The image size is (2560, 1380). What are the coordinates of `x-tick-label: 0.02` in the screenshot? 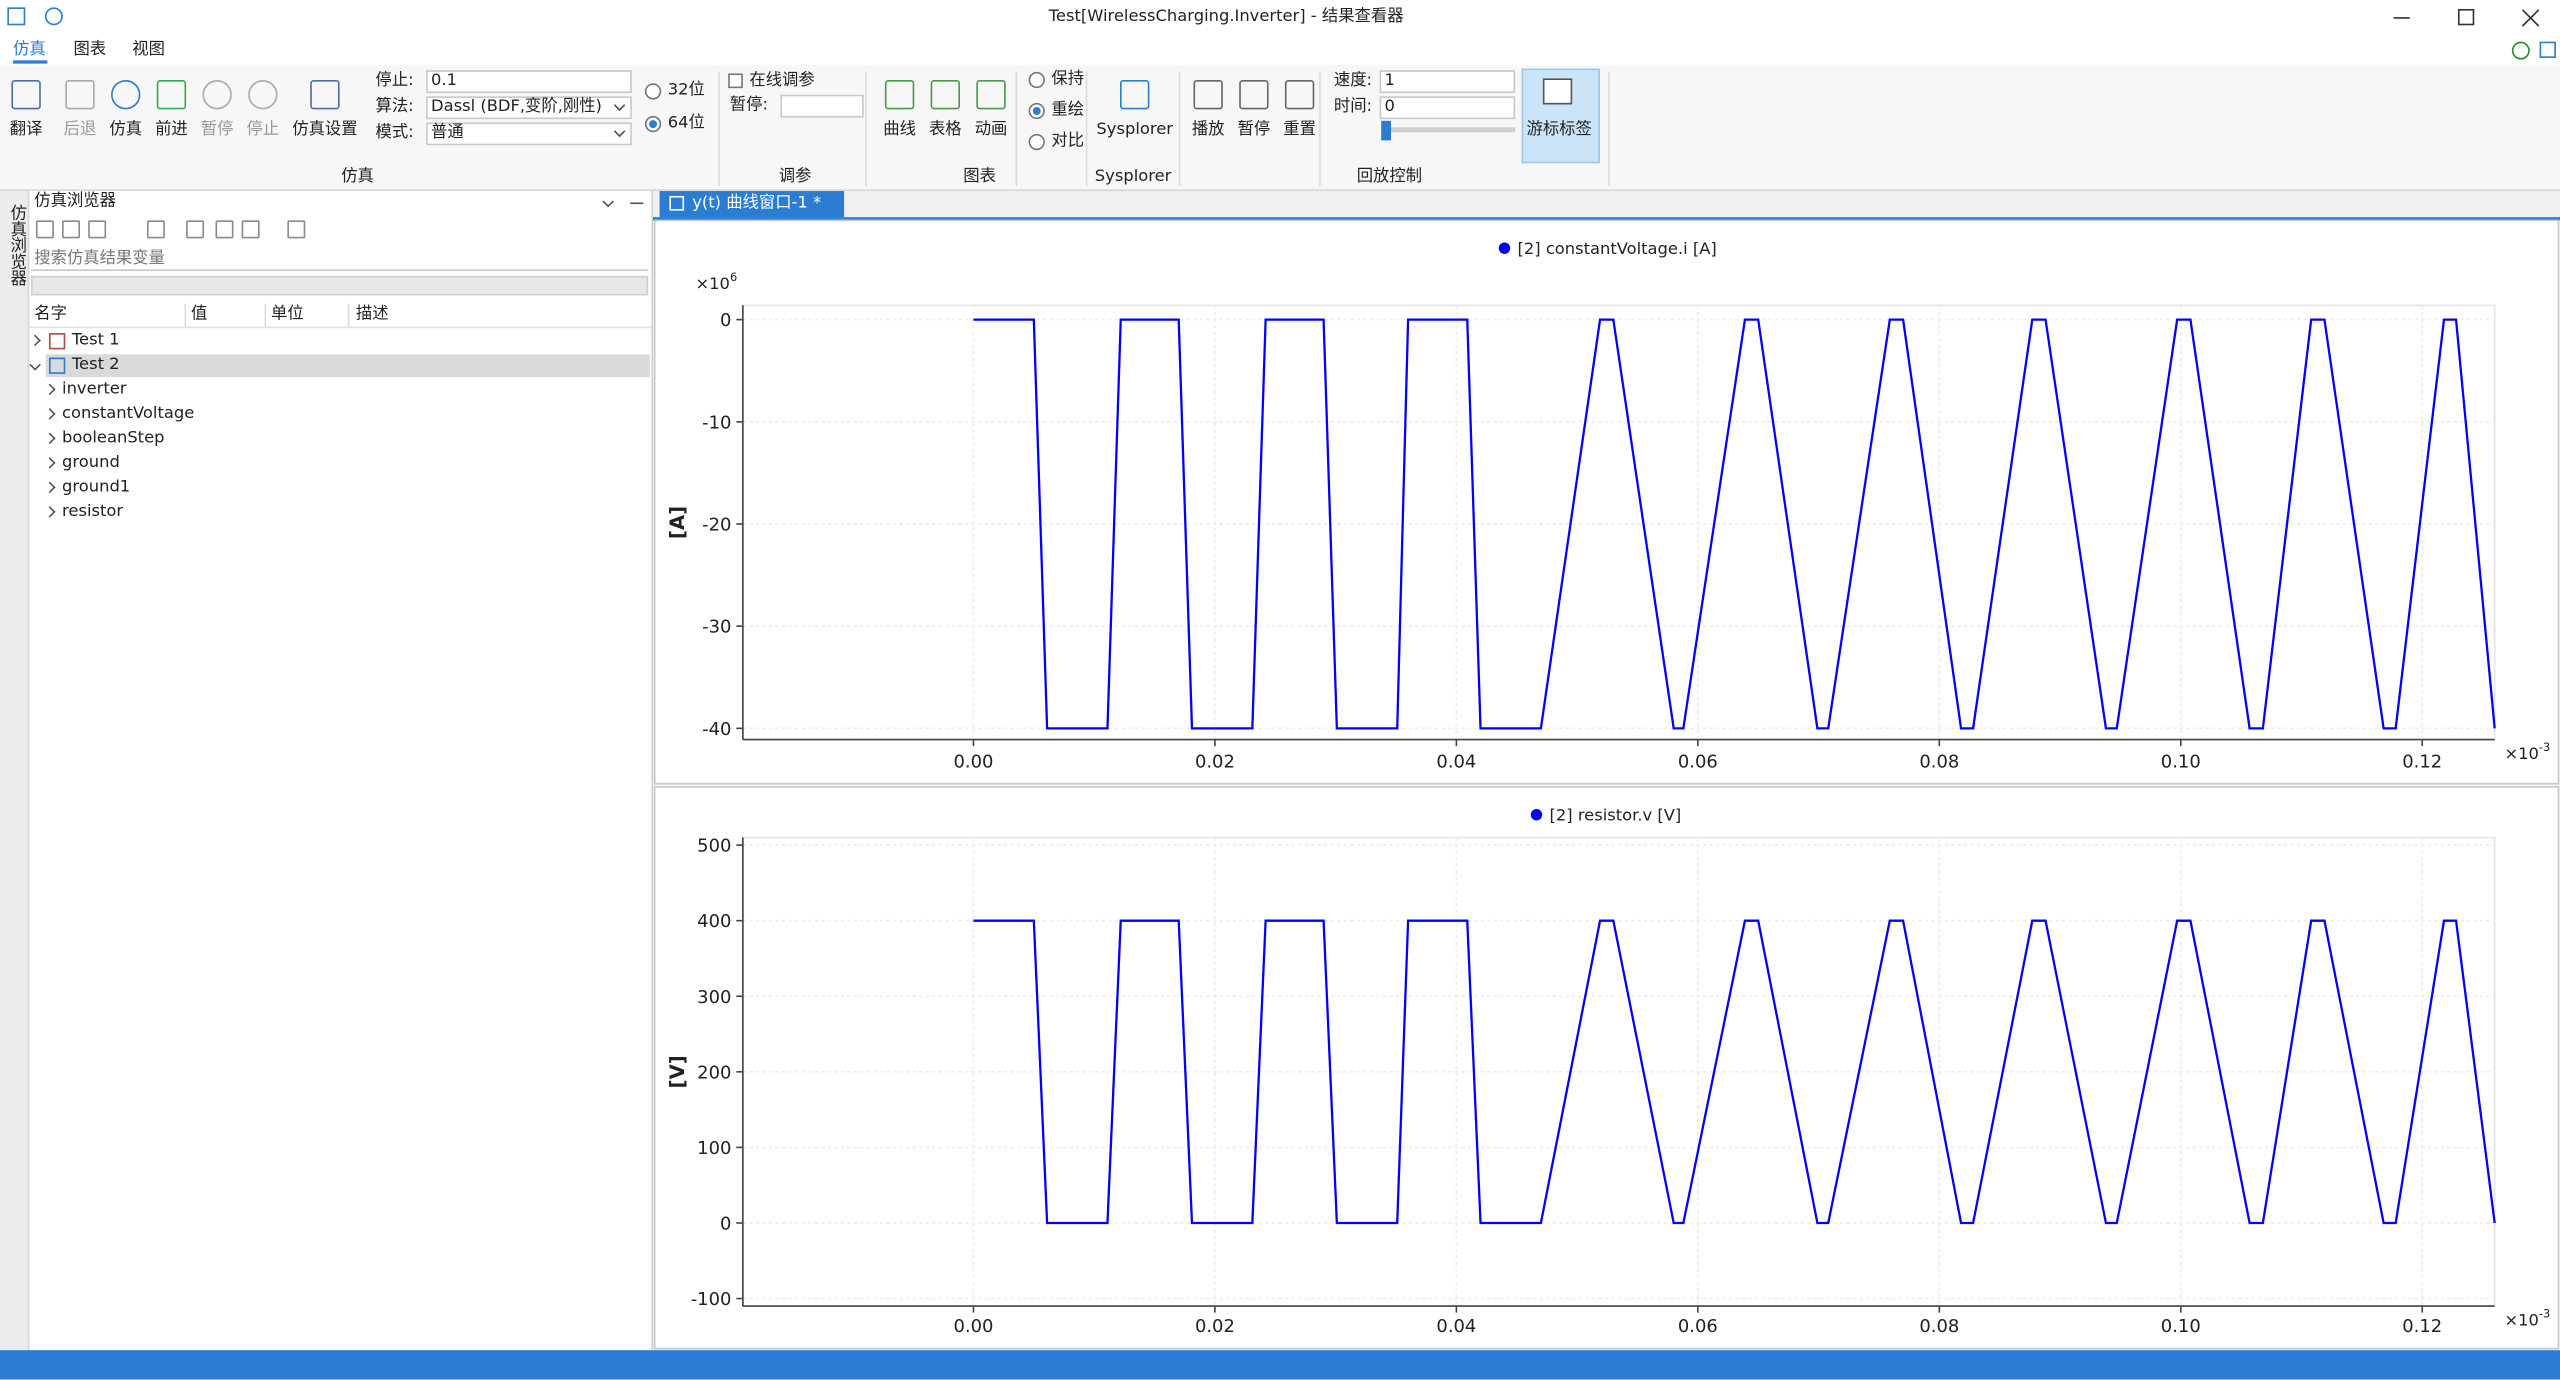 It's located at (1215, 1326).